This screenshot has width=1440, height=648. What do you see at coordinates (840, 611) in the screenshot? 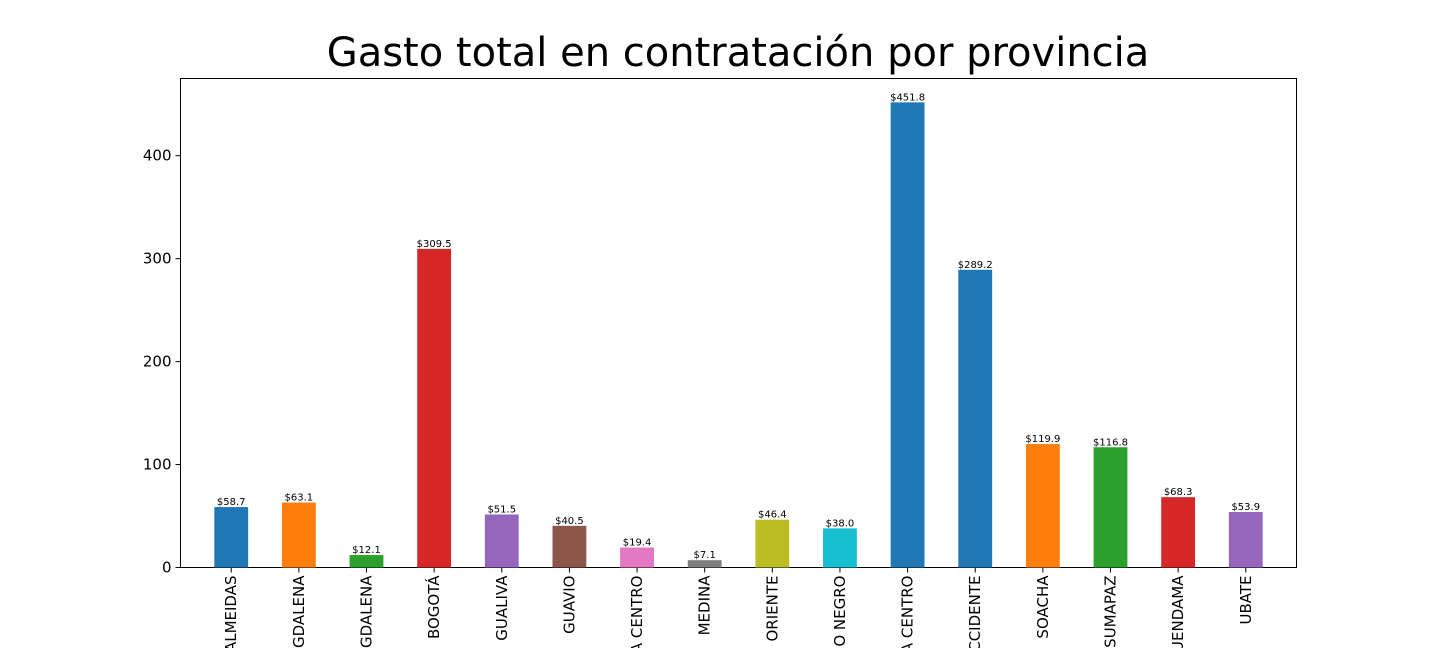
I see `x-tick-label: O NEGRO` at bounding box center [840, 611].